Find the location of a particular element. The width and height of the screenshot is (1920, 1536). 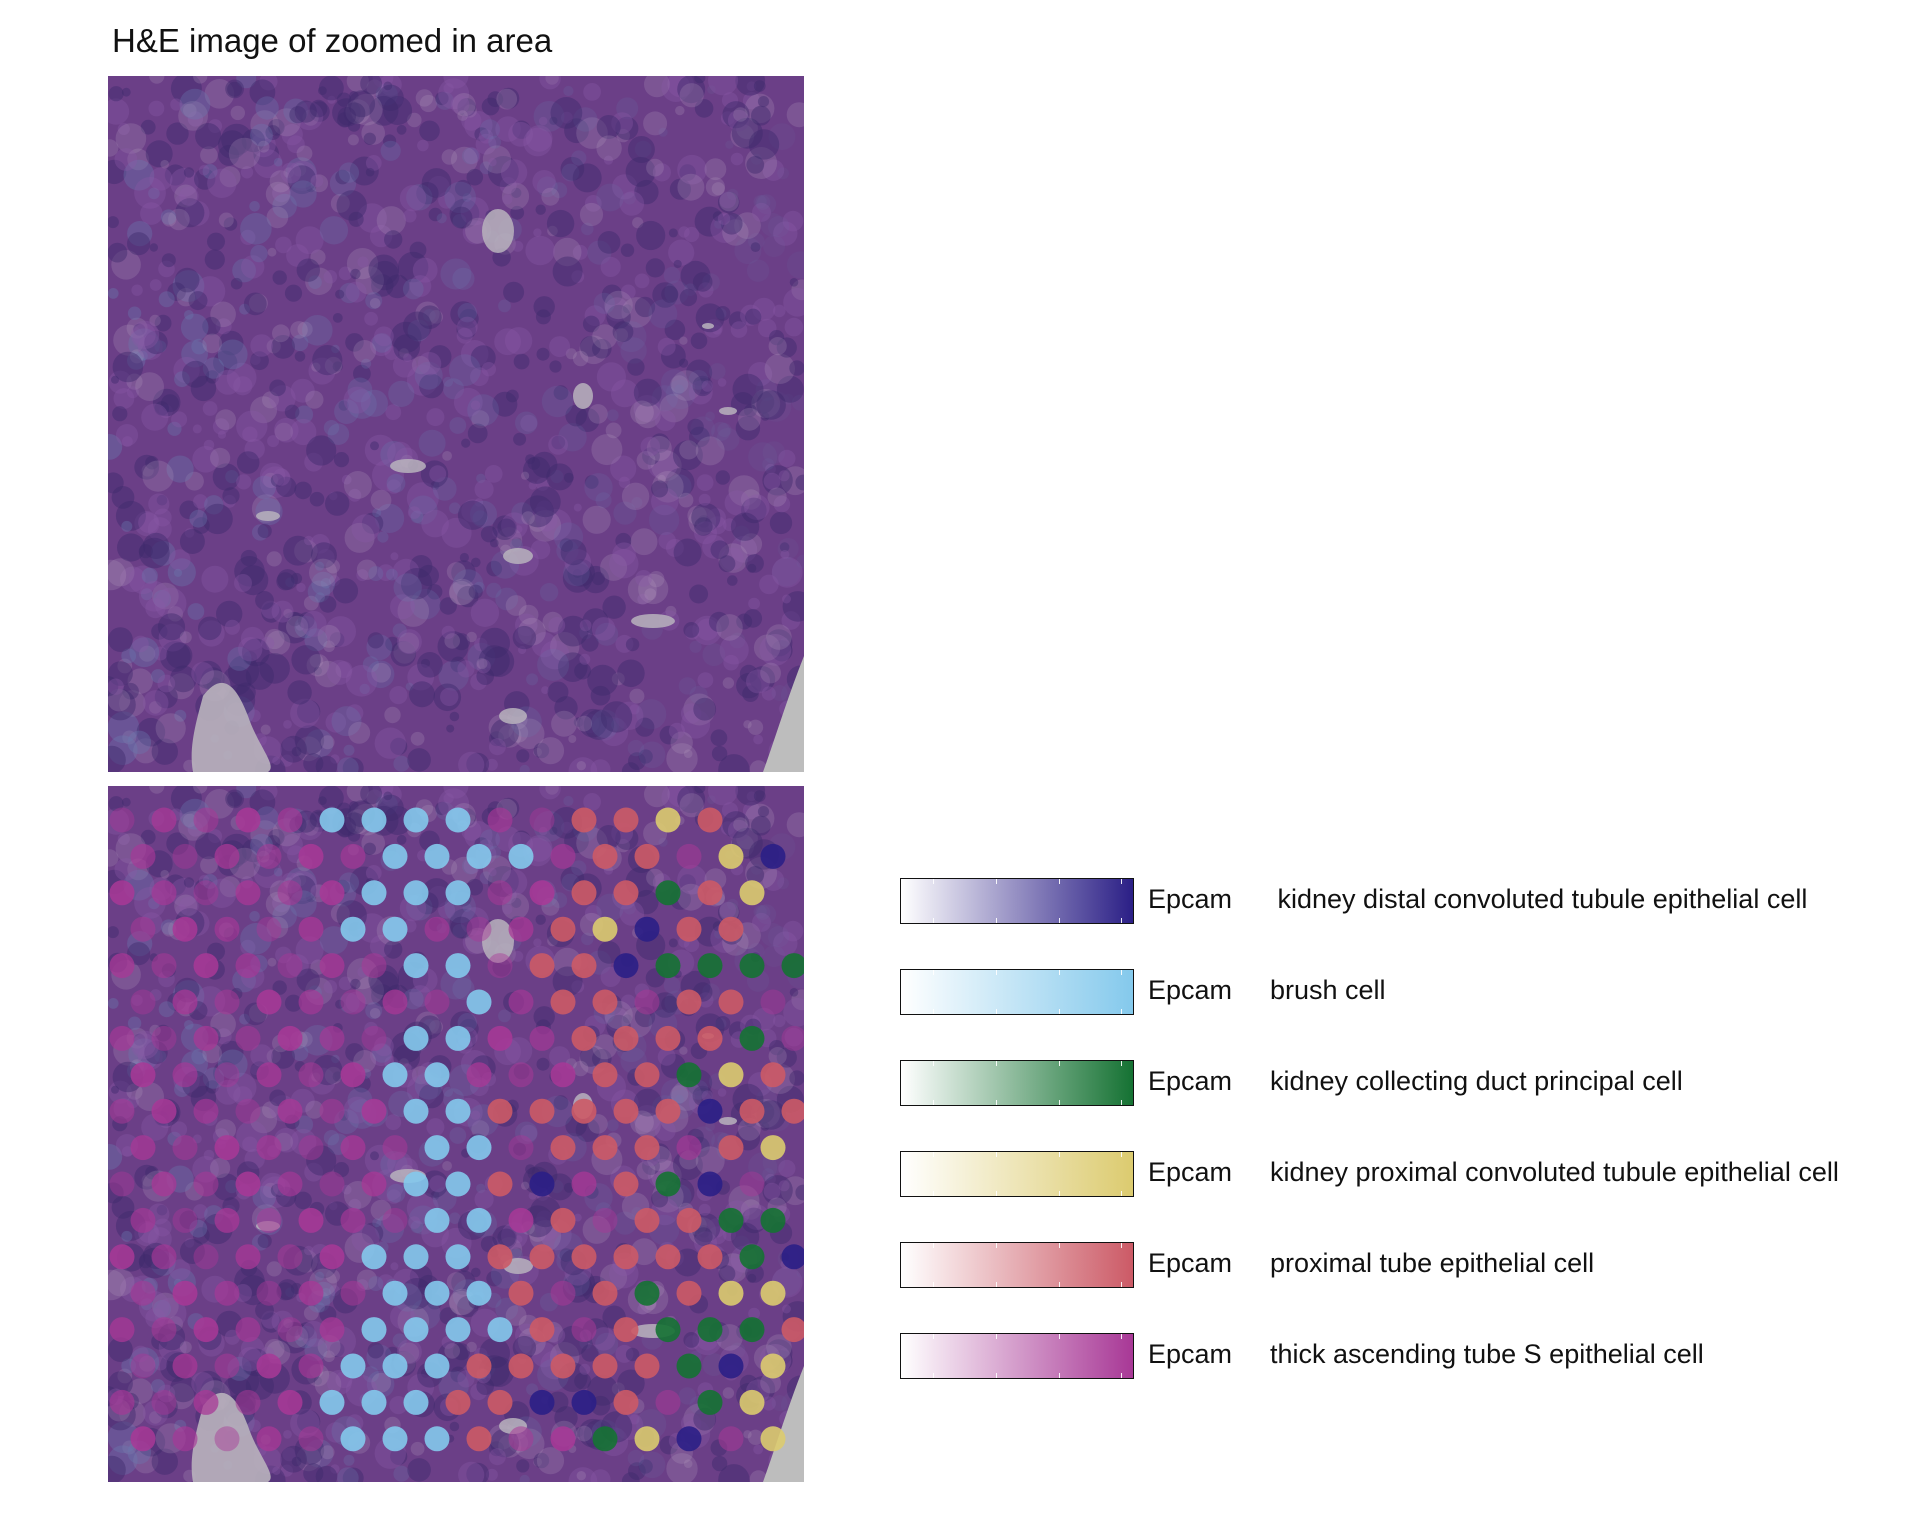

legend-cell-type-label: kidney collecting duct principal cell is located at coordinates (1476, 1081).